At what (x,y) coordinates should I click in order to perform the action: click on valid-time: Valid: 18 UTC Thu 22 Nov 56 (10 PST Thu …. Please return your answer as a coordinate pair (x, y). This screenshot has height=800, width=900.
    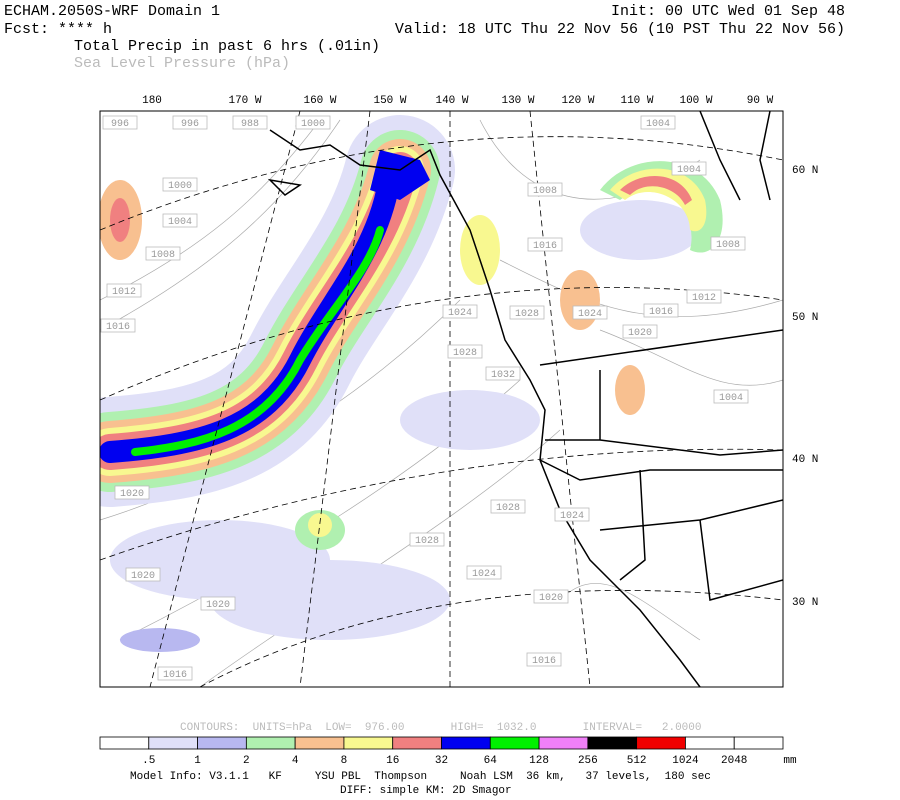
    Looking at the image, I should click on (620, 29).